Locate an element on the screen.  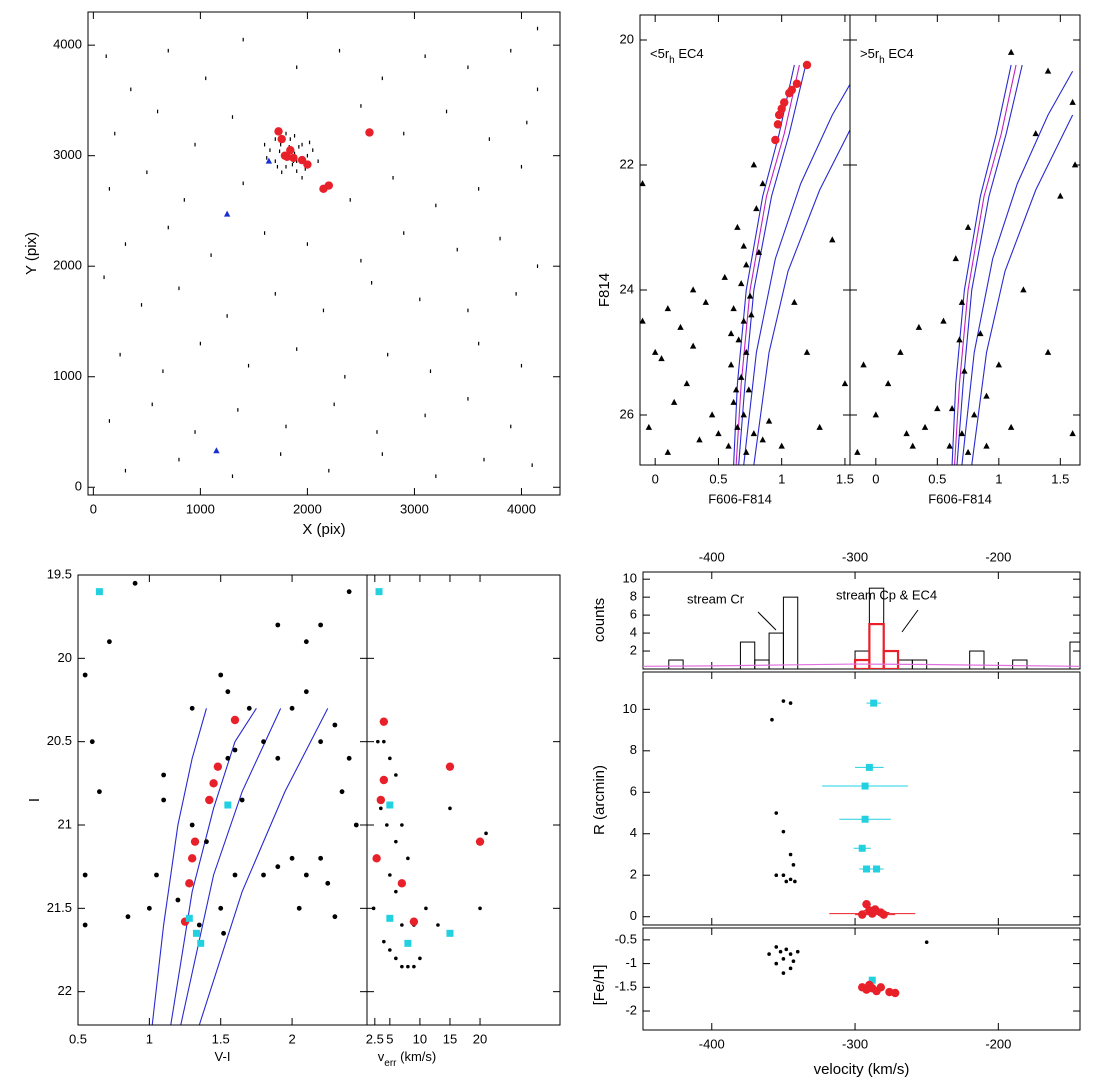
plot-area is located at coordinates (220, 802).